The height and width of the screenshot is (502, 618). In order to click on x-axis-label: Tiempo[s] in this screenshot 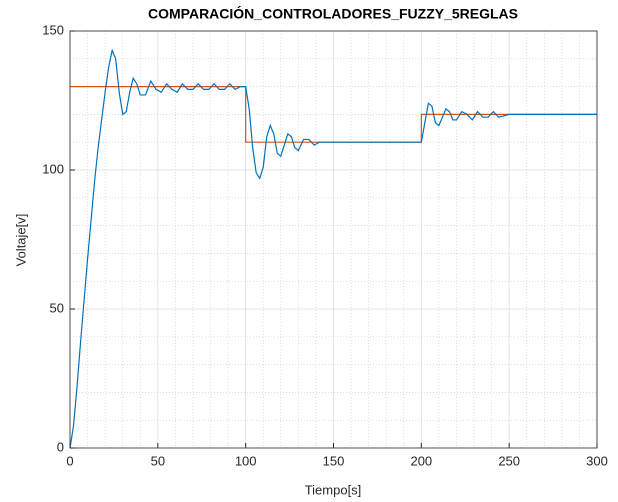, I will do `click(333, 489)`.